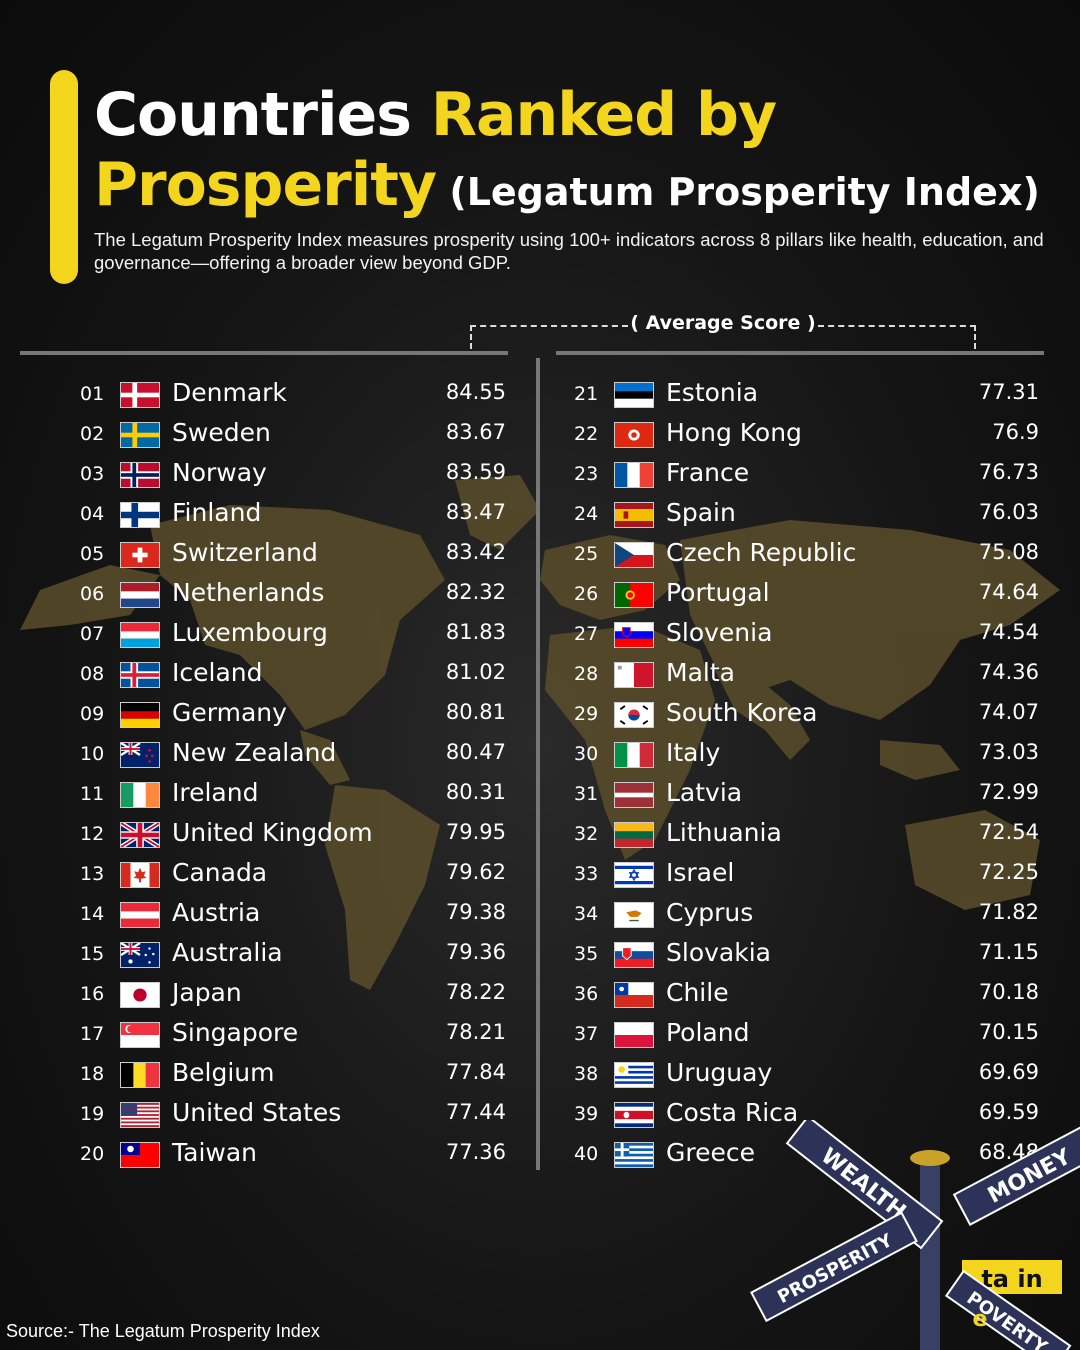 The width and height of the screenshot is (1080, 1350). I want to click on rank-label: 26, so click(586, 594).